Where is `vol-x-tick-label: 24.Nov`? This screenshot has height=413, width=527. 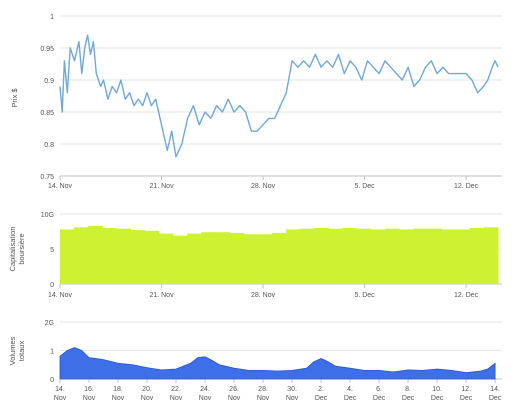
vol-x-tick-label: 24.Nov is located at coordinates (205, 394).